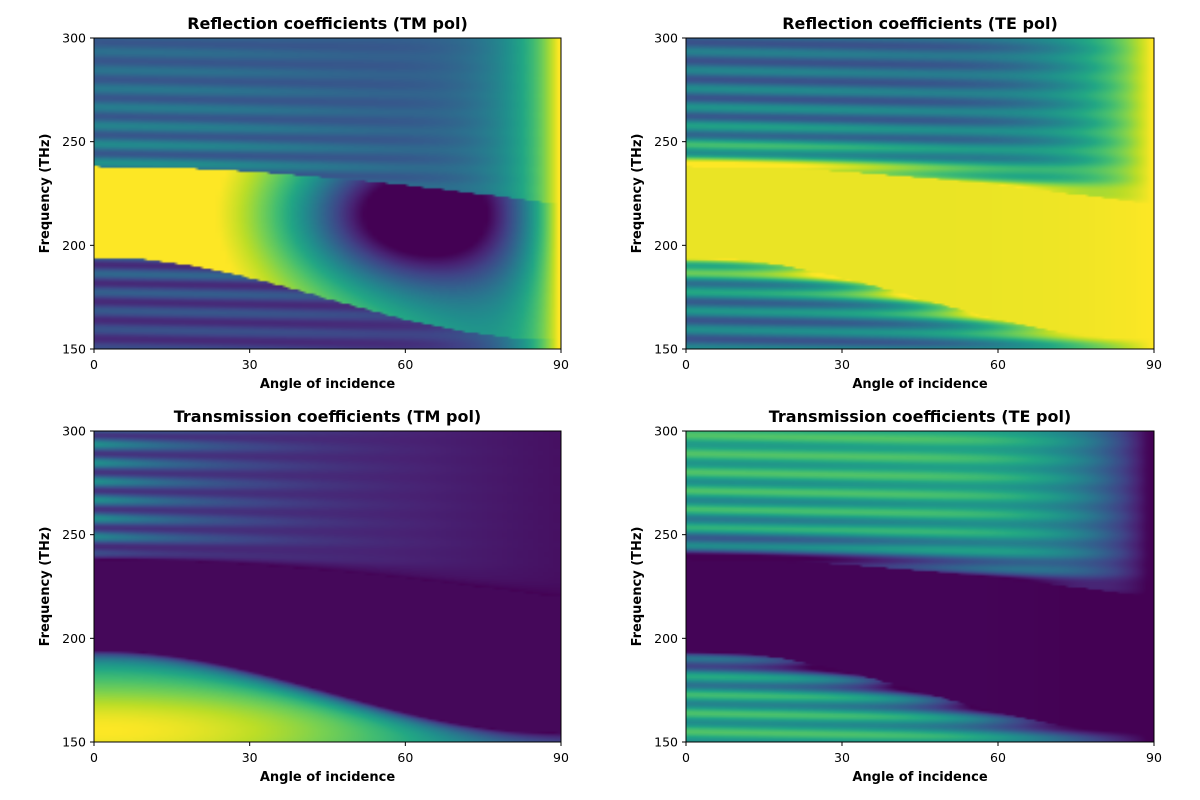 Image resolution: width=1200 pixels, height=800 pixels. Describe the element at coordinates (327, 23) in the screenshot. I see `chart-title: Reflection coefficients (TM pol)` at that location.